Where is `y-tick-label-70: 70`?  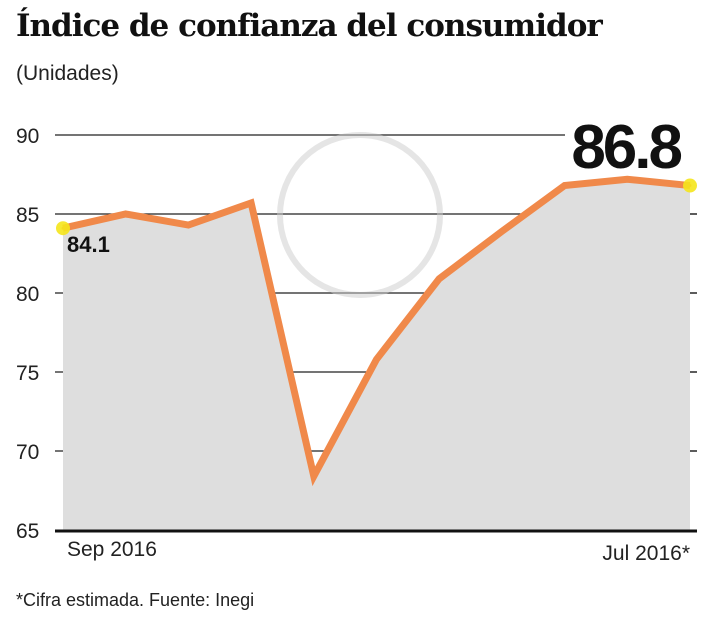
y-tick-label-70: 70 is located at coordinates (27, 452).